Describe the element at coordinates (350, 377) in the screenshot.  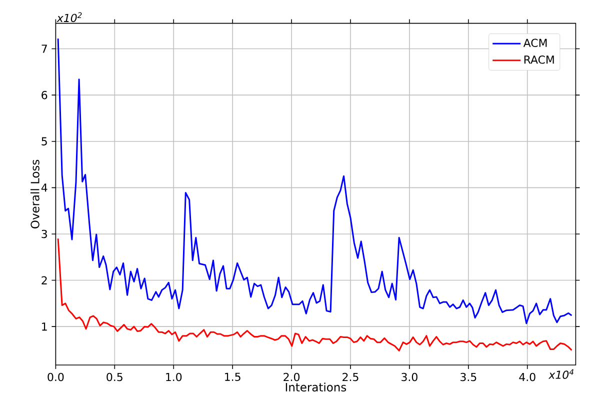
I see `x-tick-label: 2.5` at that location.